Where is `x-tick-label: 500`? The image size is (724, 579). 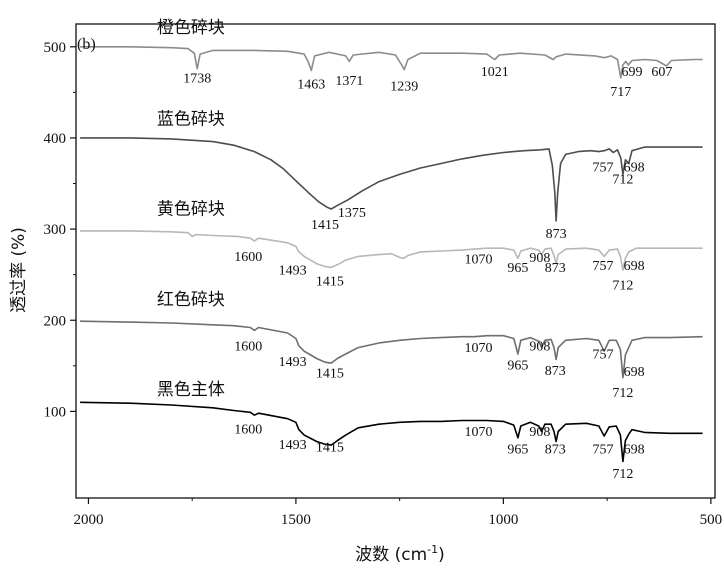 x-tick-label: 500 is located at coordinates (711, 520).